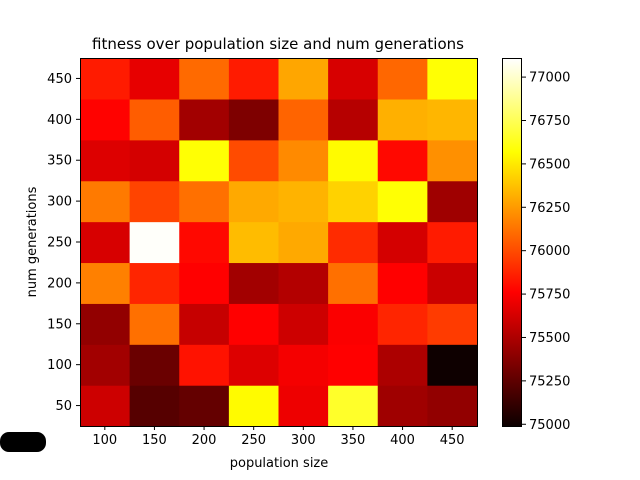 This screenshot has height=480, width=640. Describe the element at coordinates (303, 440) in the screenshot. I see `x-tick-label: 300` at that location.